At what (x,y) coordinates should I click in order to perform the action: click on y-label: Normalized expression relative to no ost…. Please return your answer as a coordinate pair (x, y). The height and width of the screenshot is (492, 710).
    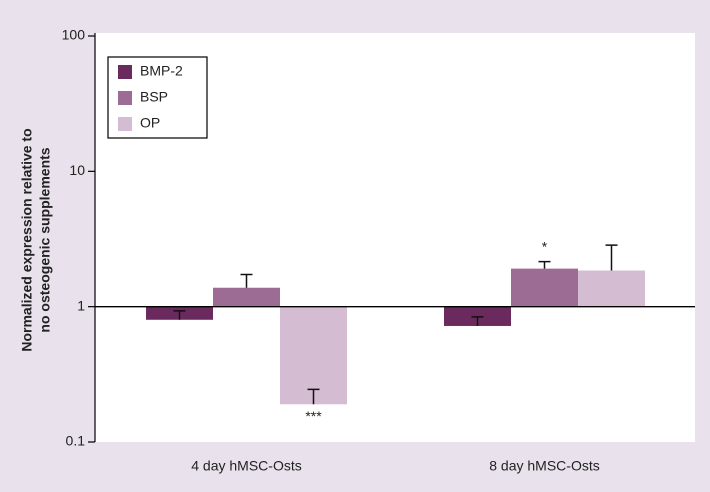
    Looking at the image, I should click on (36, 239).